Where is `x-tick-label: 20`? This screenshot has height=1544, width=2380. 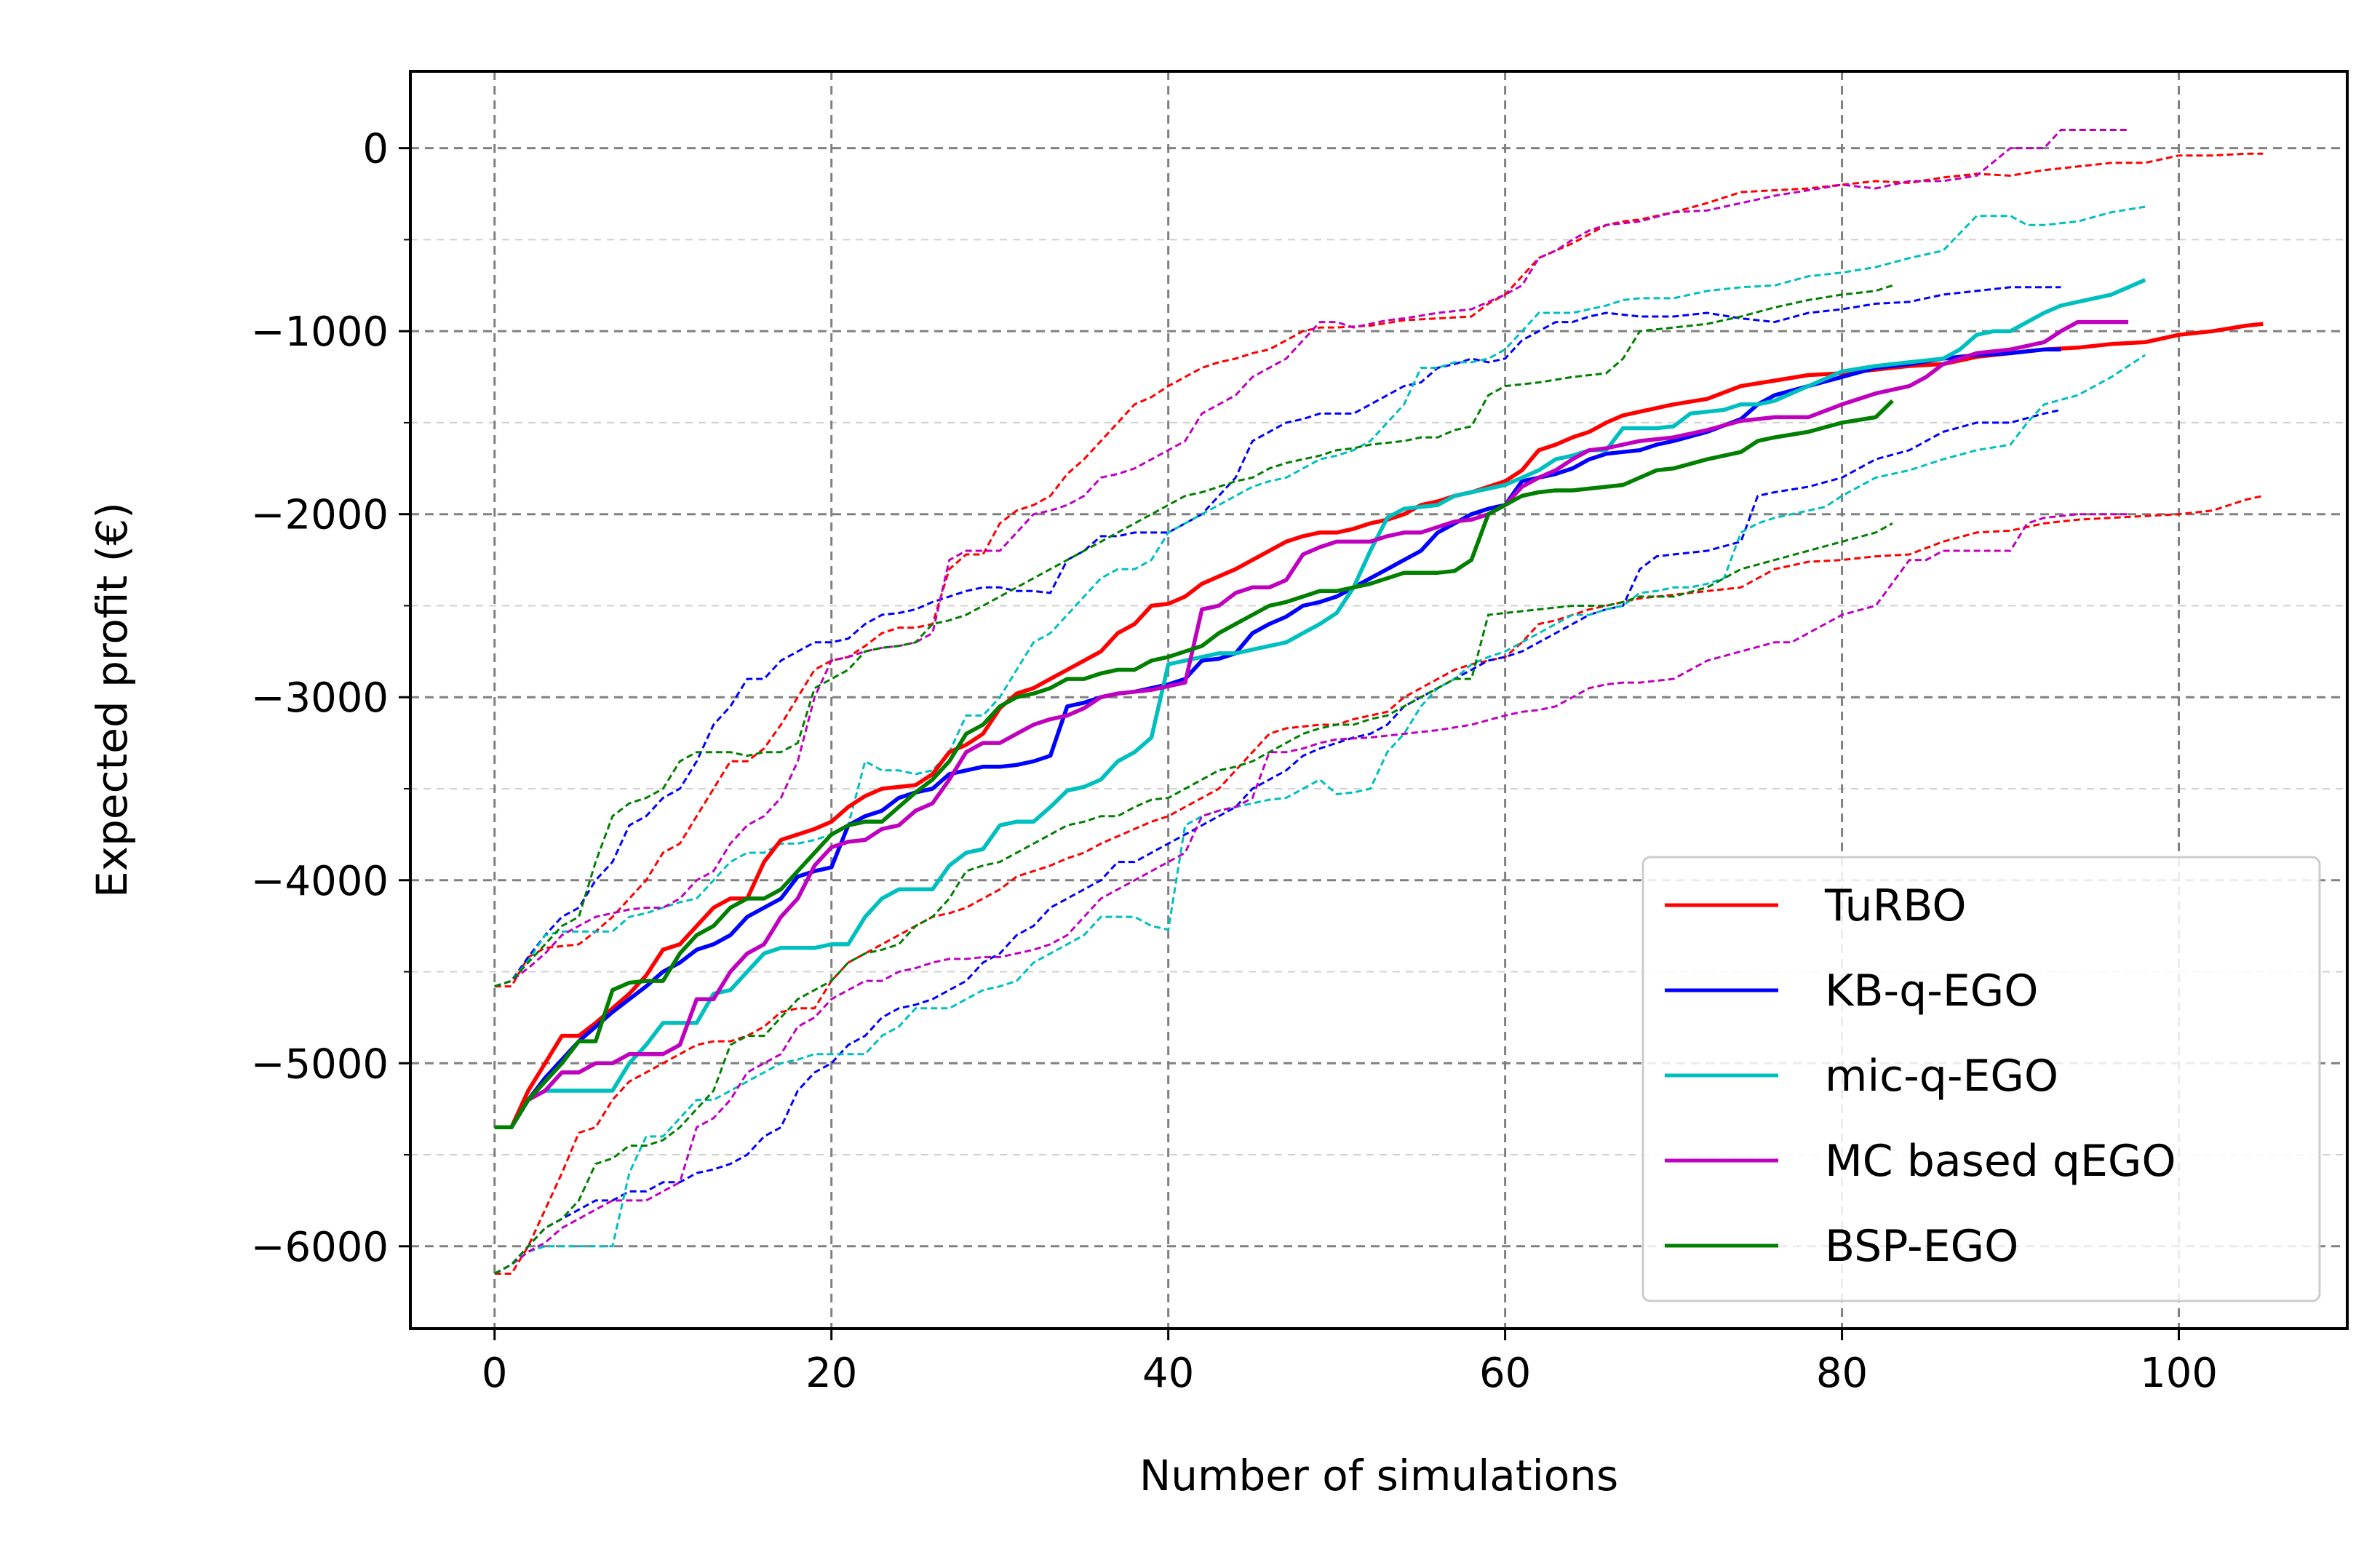
x-tick-label: 20 is located at coordinates (831, 1373).